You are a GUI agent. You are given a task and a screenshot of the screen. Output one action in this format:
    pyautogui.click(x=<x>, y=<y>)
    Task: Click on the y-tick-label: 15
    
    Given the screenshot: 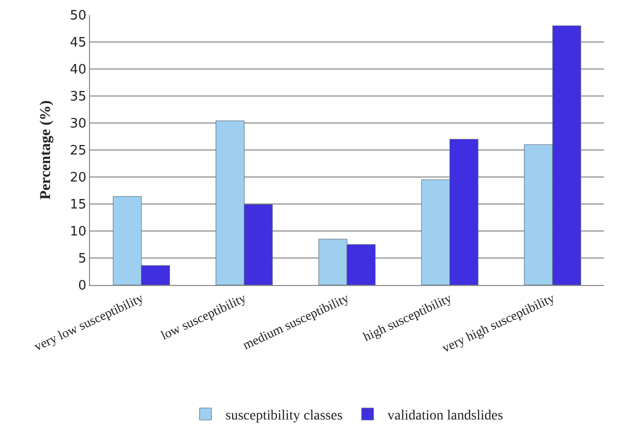 What is the action you would take?
    pyautogui.click(x=78, y=205)
    